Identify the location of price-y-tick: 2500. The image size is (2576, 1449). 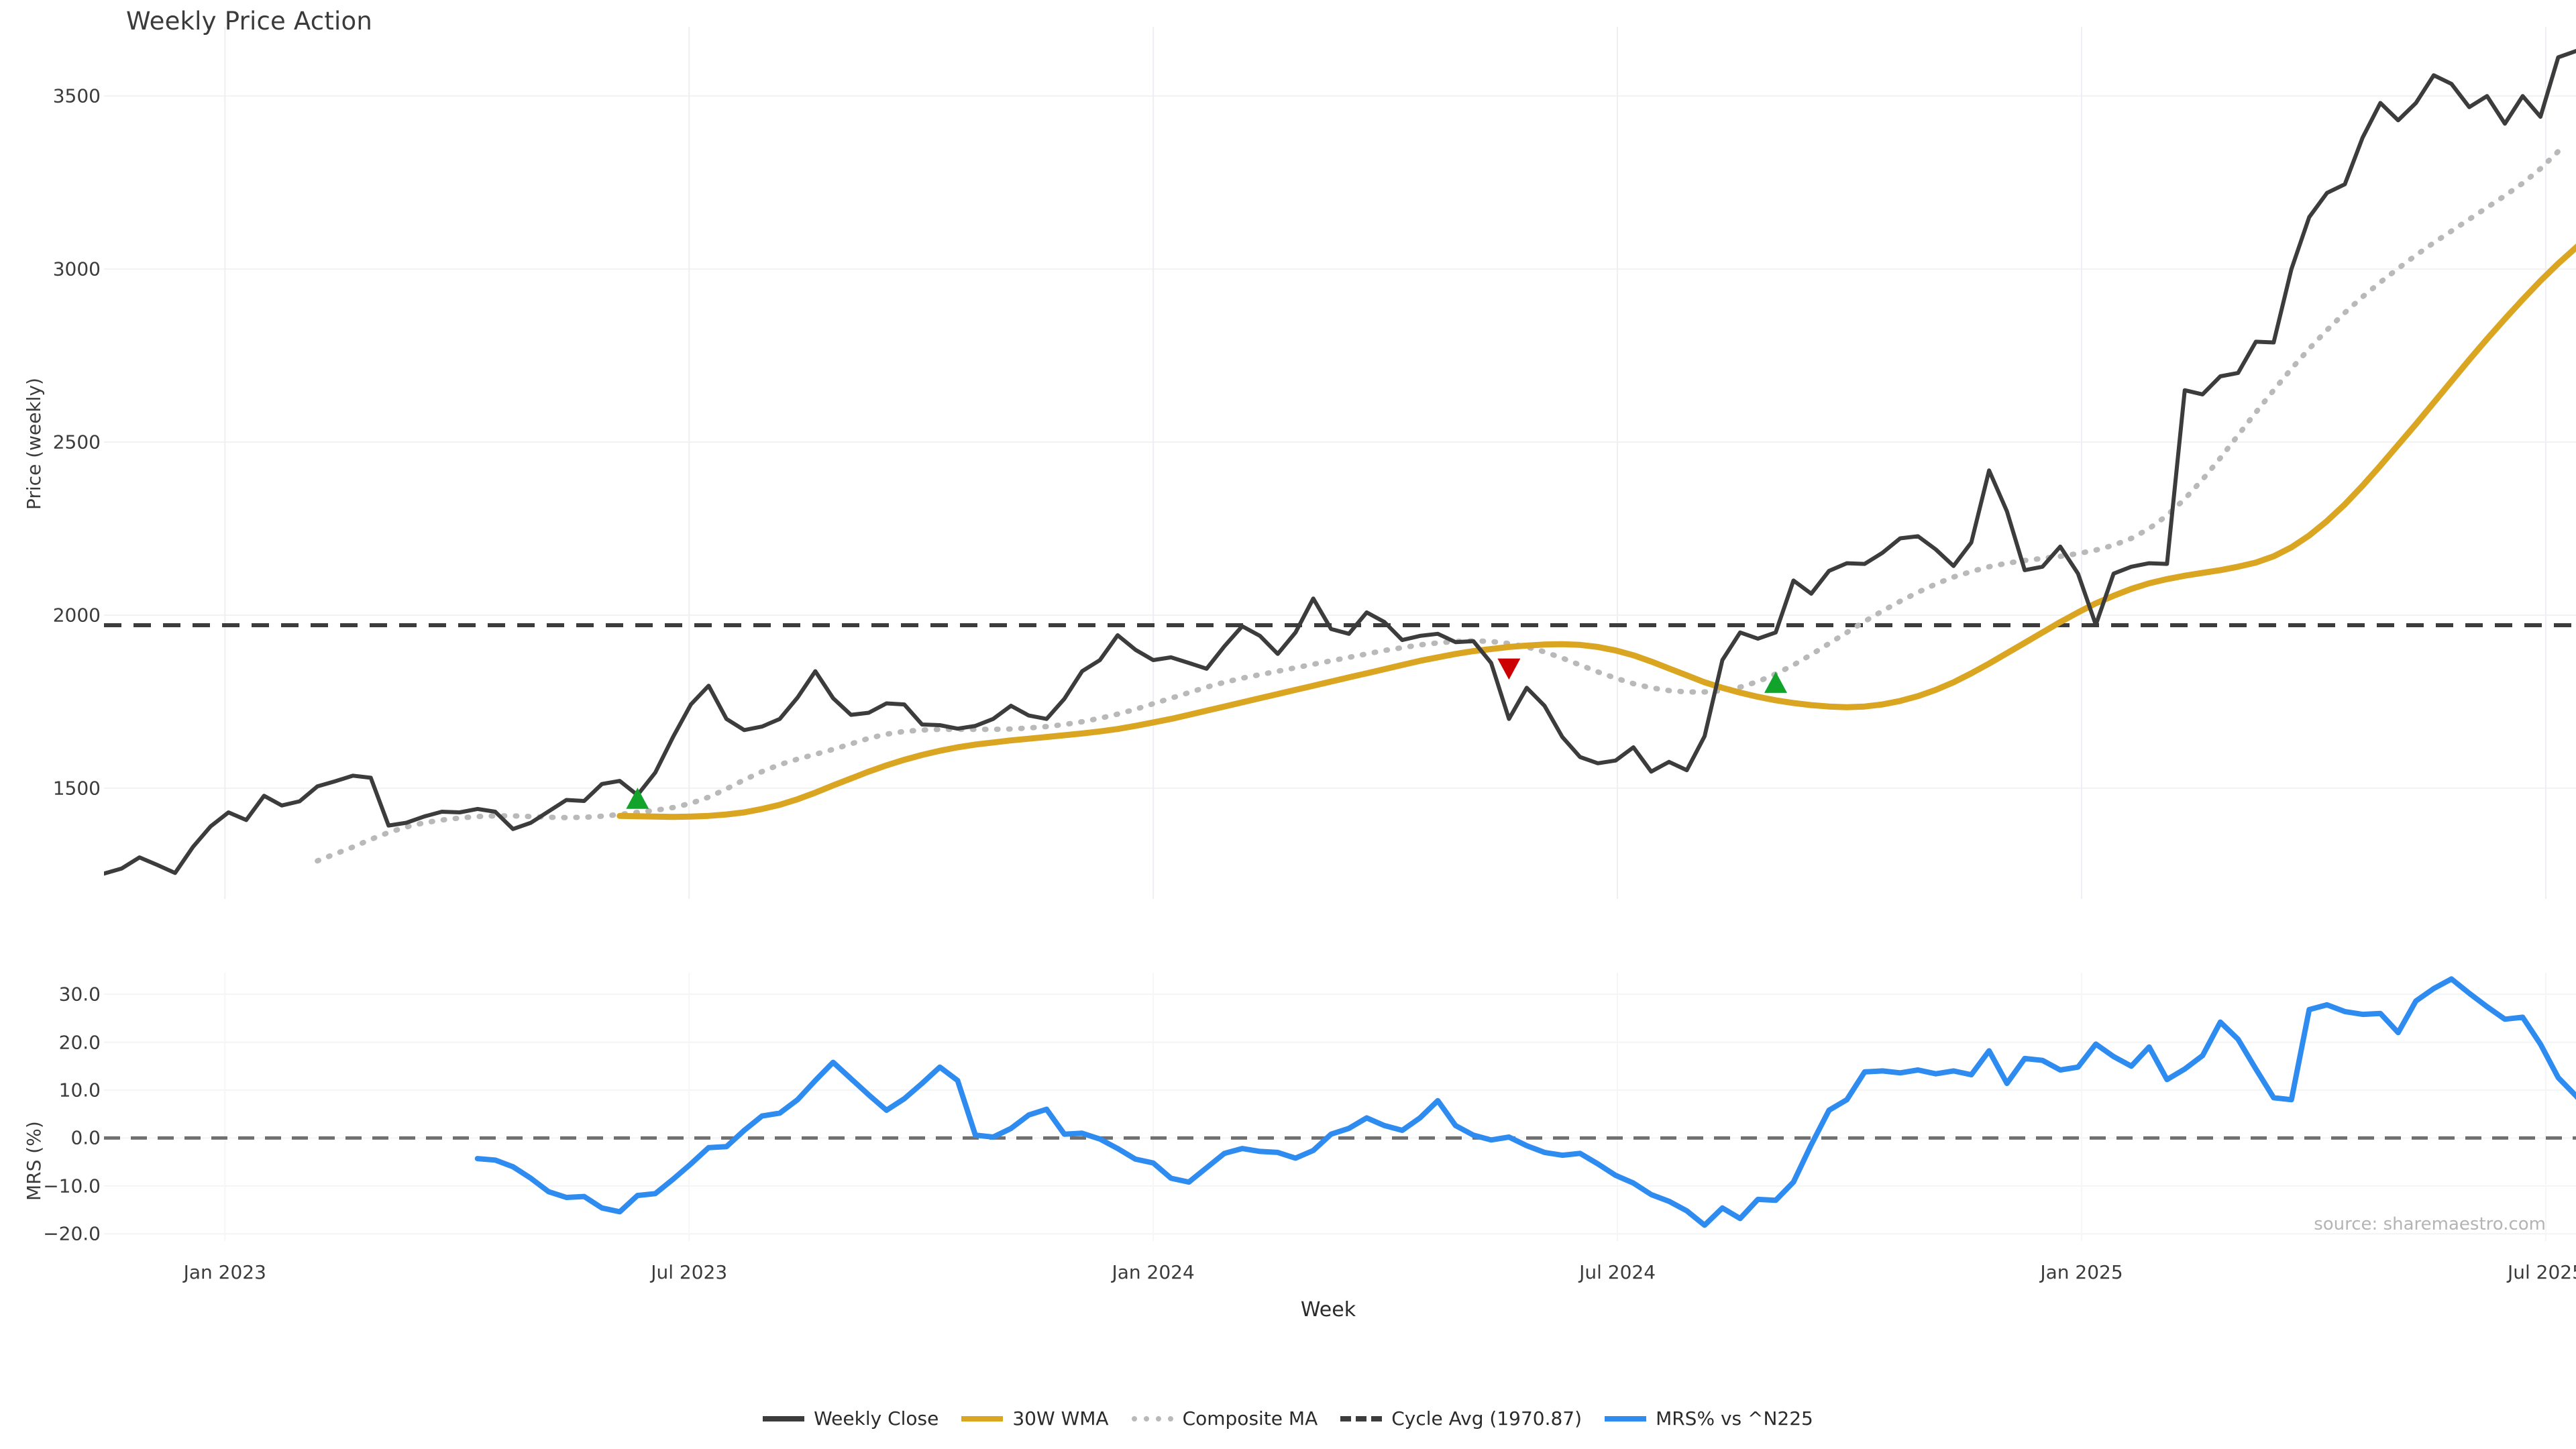
(76, 442).